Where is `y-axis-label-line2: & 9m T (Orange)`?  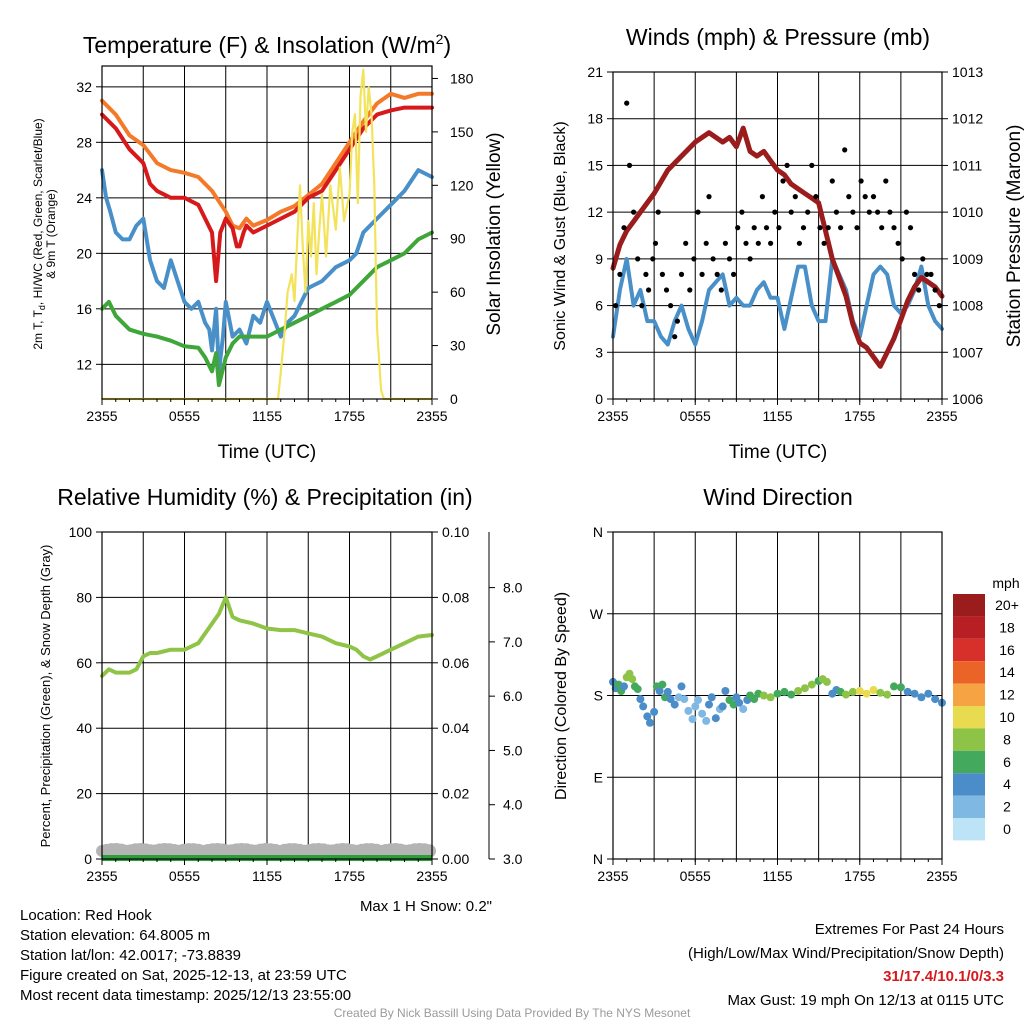 y-axis-label-line2: & 9m T (Orange) is located at coordinates (51, 234).